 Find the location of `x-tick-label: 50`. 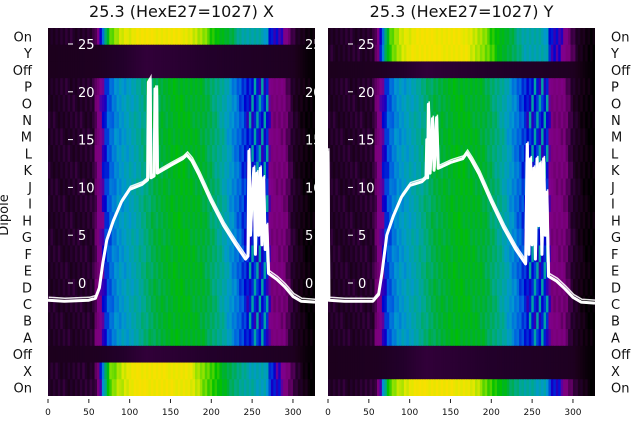

x-tick-label: 50 is located at coordinates (89, 413).